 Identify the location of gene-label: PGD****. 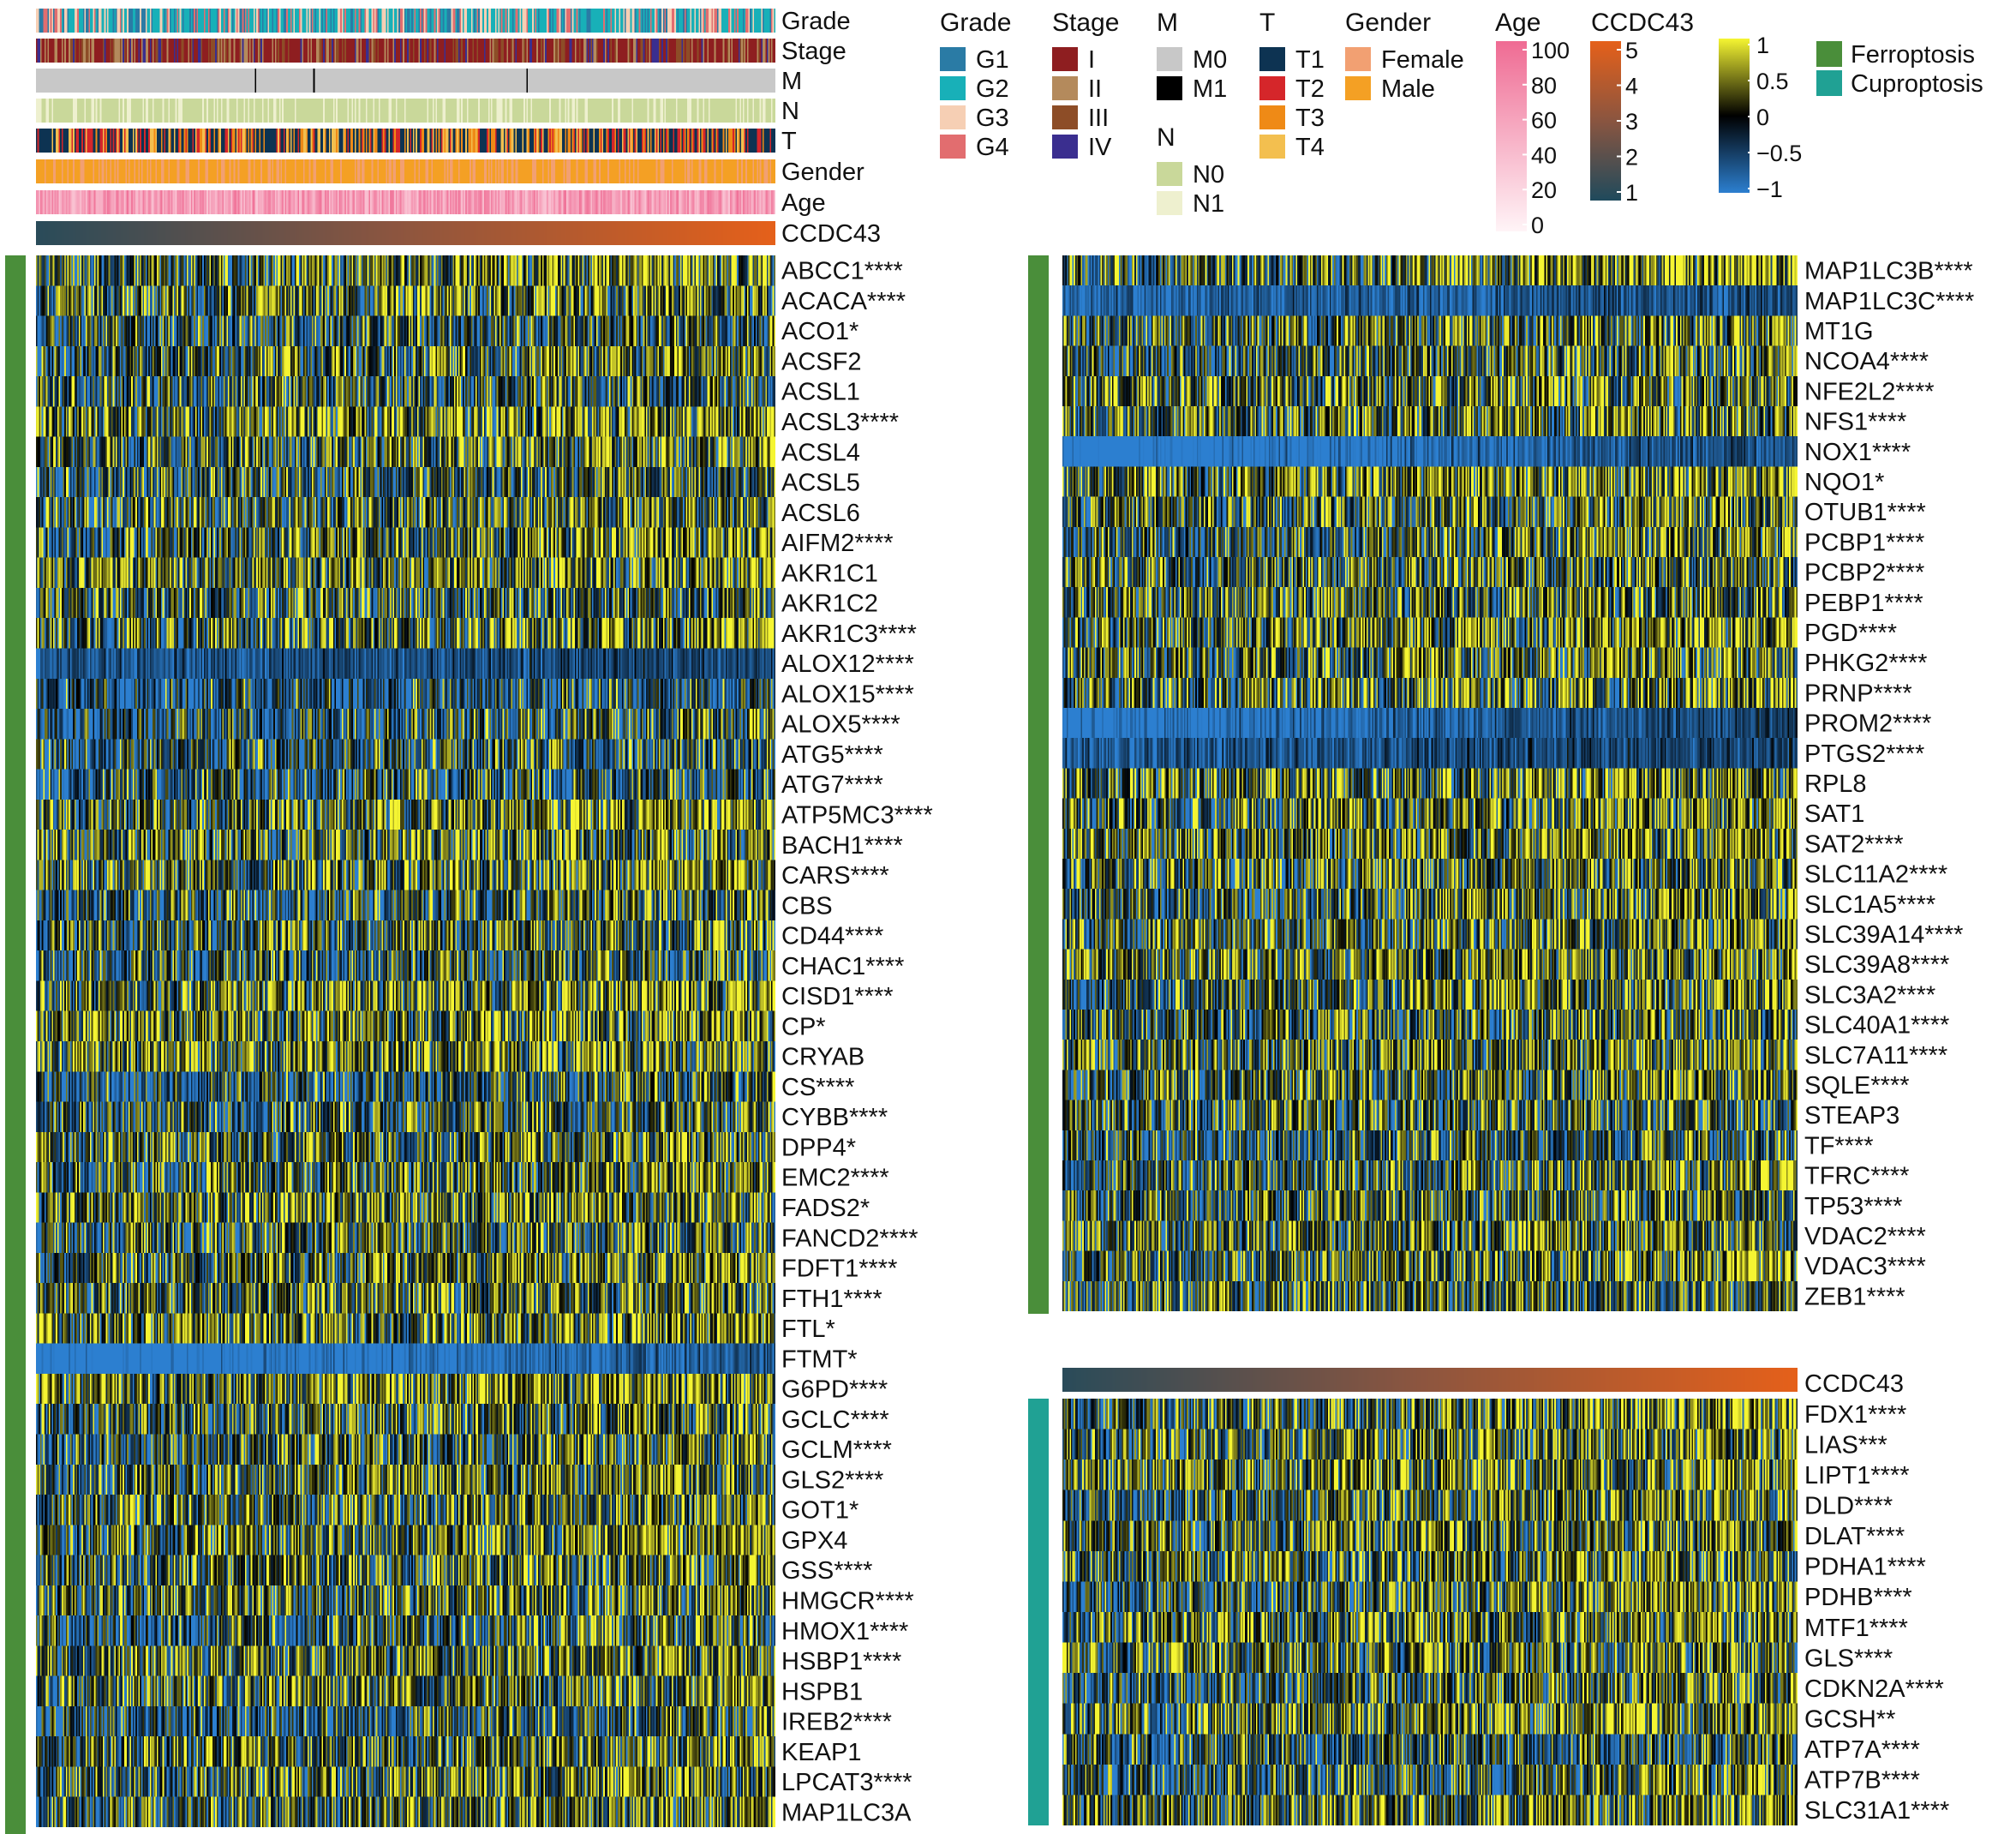
(1850, 633).